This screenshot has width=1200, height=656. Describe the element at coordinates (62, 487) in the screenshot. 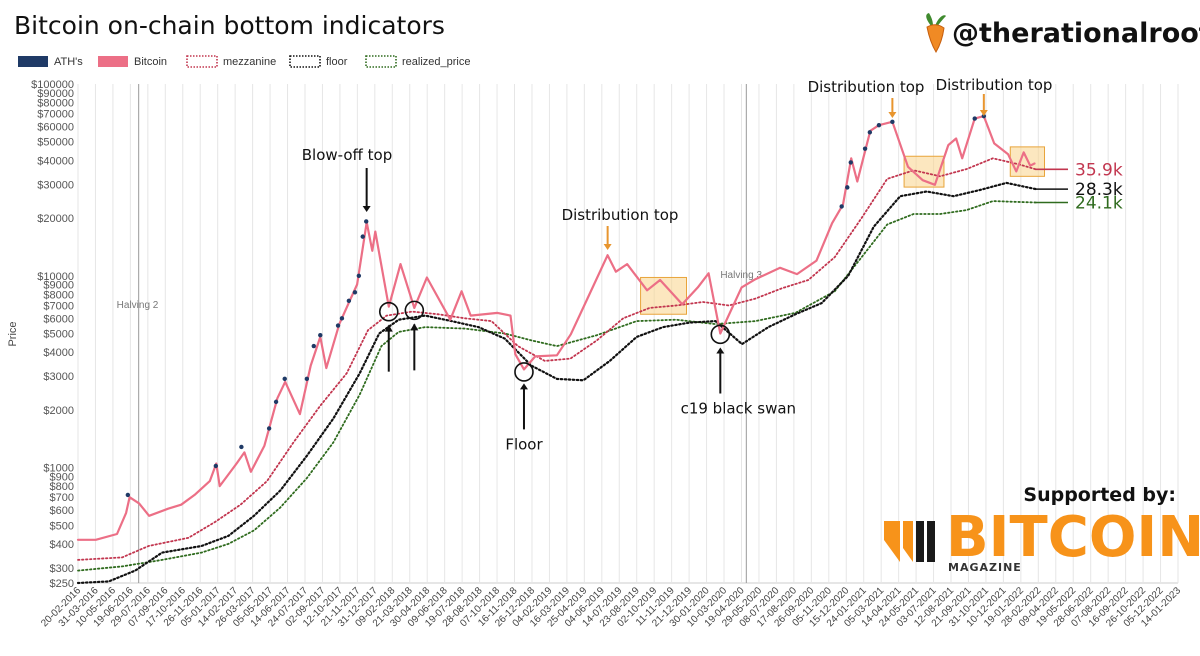

I see `y-tick-label: $800` at that location.